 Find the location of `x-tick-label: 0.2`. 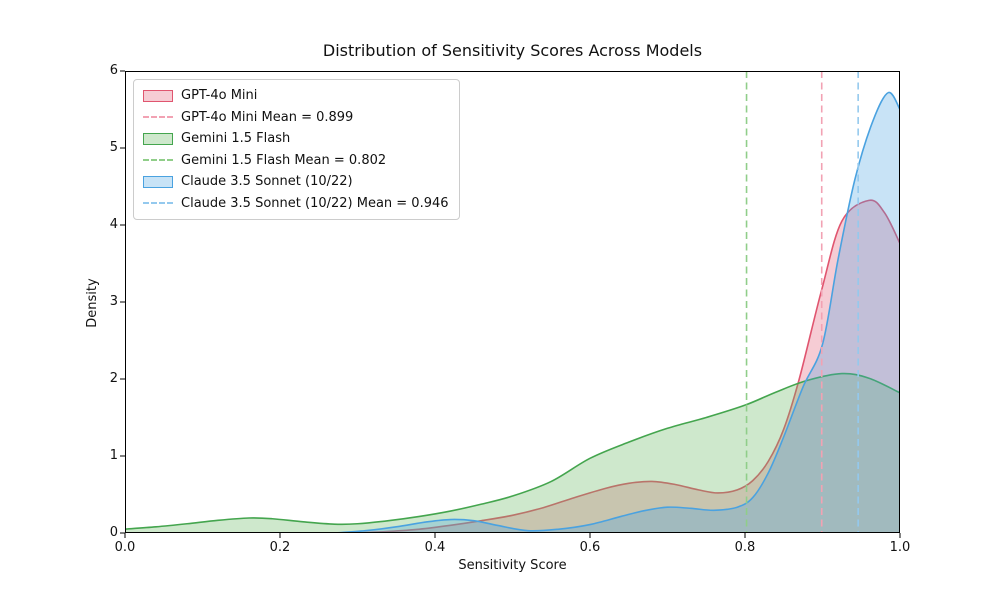

x-tick-label: 0.2 is located at coordinates (280, 547).